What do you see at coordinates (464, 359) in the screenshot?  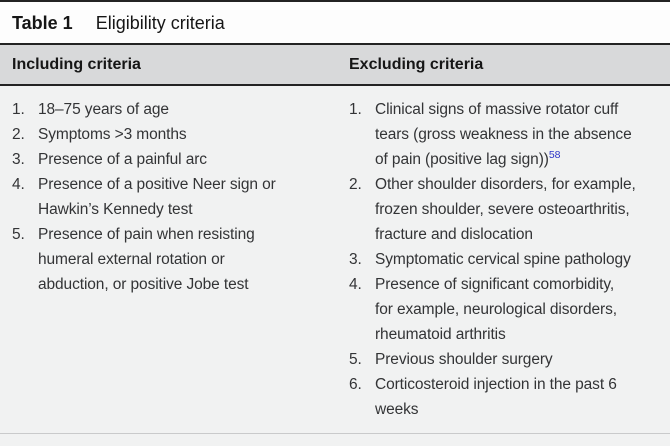 I see `item-text: Previous shoulder surgery` at bounding box center [464, 359].